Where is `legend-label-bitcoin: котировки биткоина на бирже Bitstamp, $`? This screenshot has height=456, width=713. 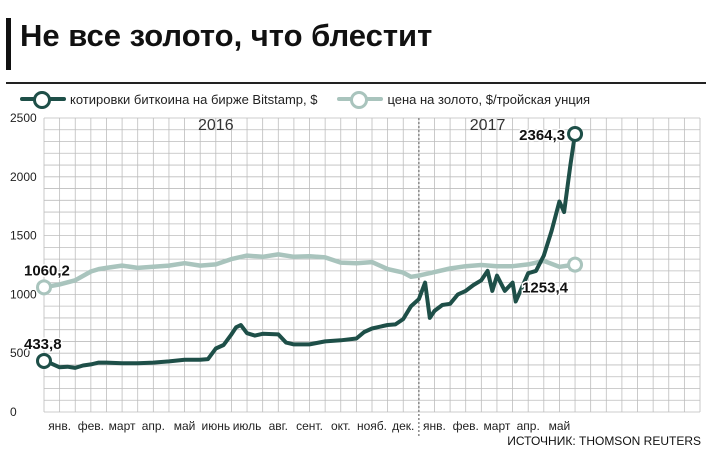
legend-label-bitcoin: котировки биткоина на бирже Bitstamp, $ is located at coordinates (194, 99).